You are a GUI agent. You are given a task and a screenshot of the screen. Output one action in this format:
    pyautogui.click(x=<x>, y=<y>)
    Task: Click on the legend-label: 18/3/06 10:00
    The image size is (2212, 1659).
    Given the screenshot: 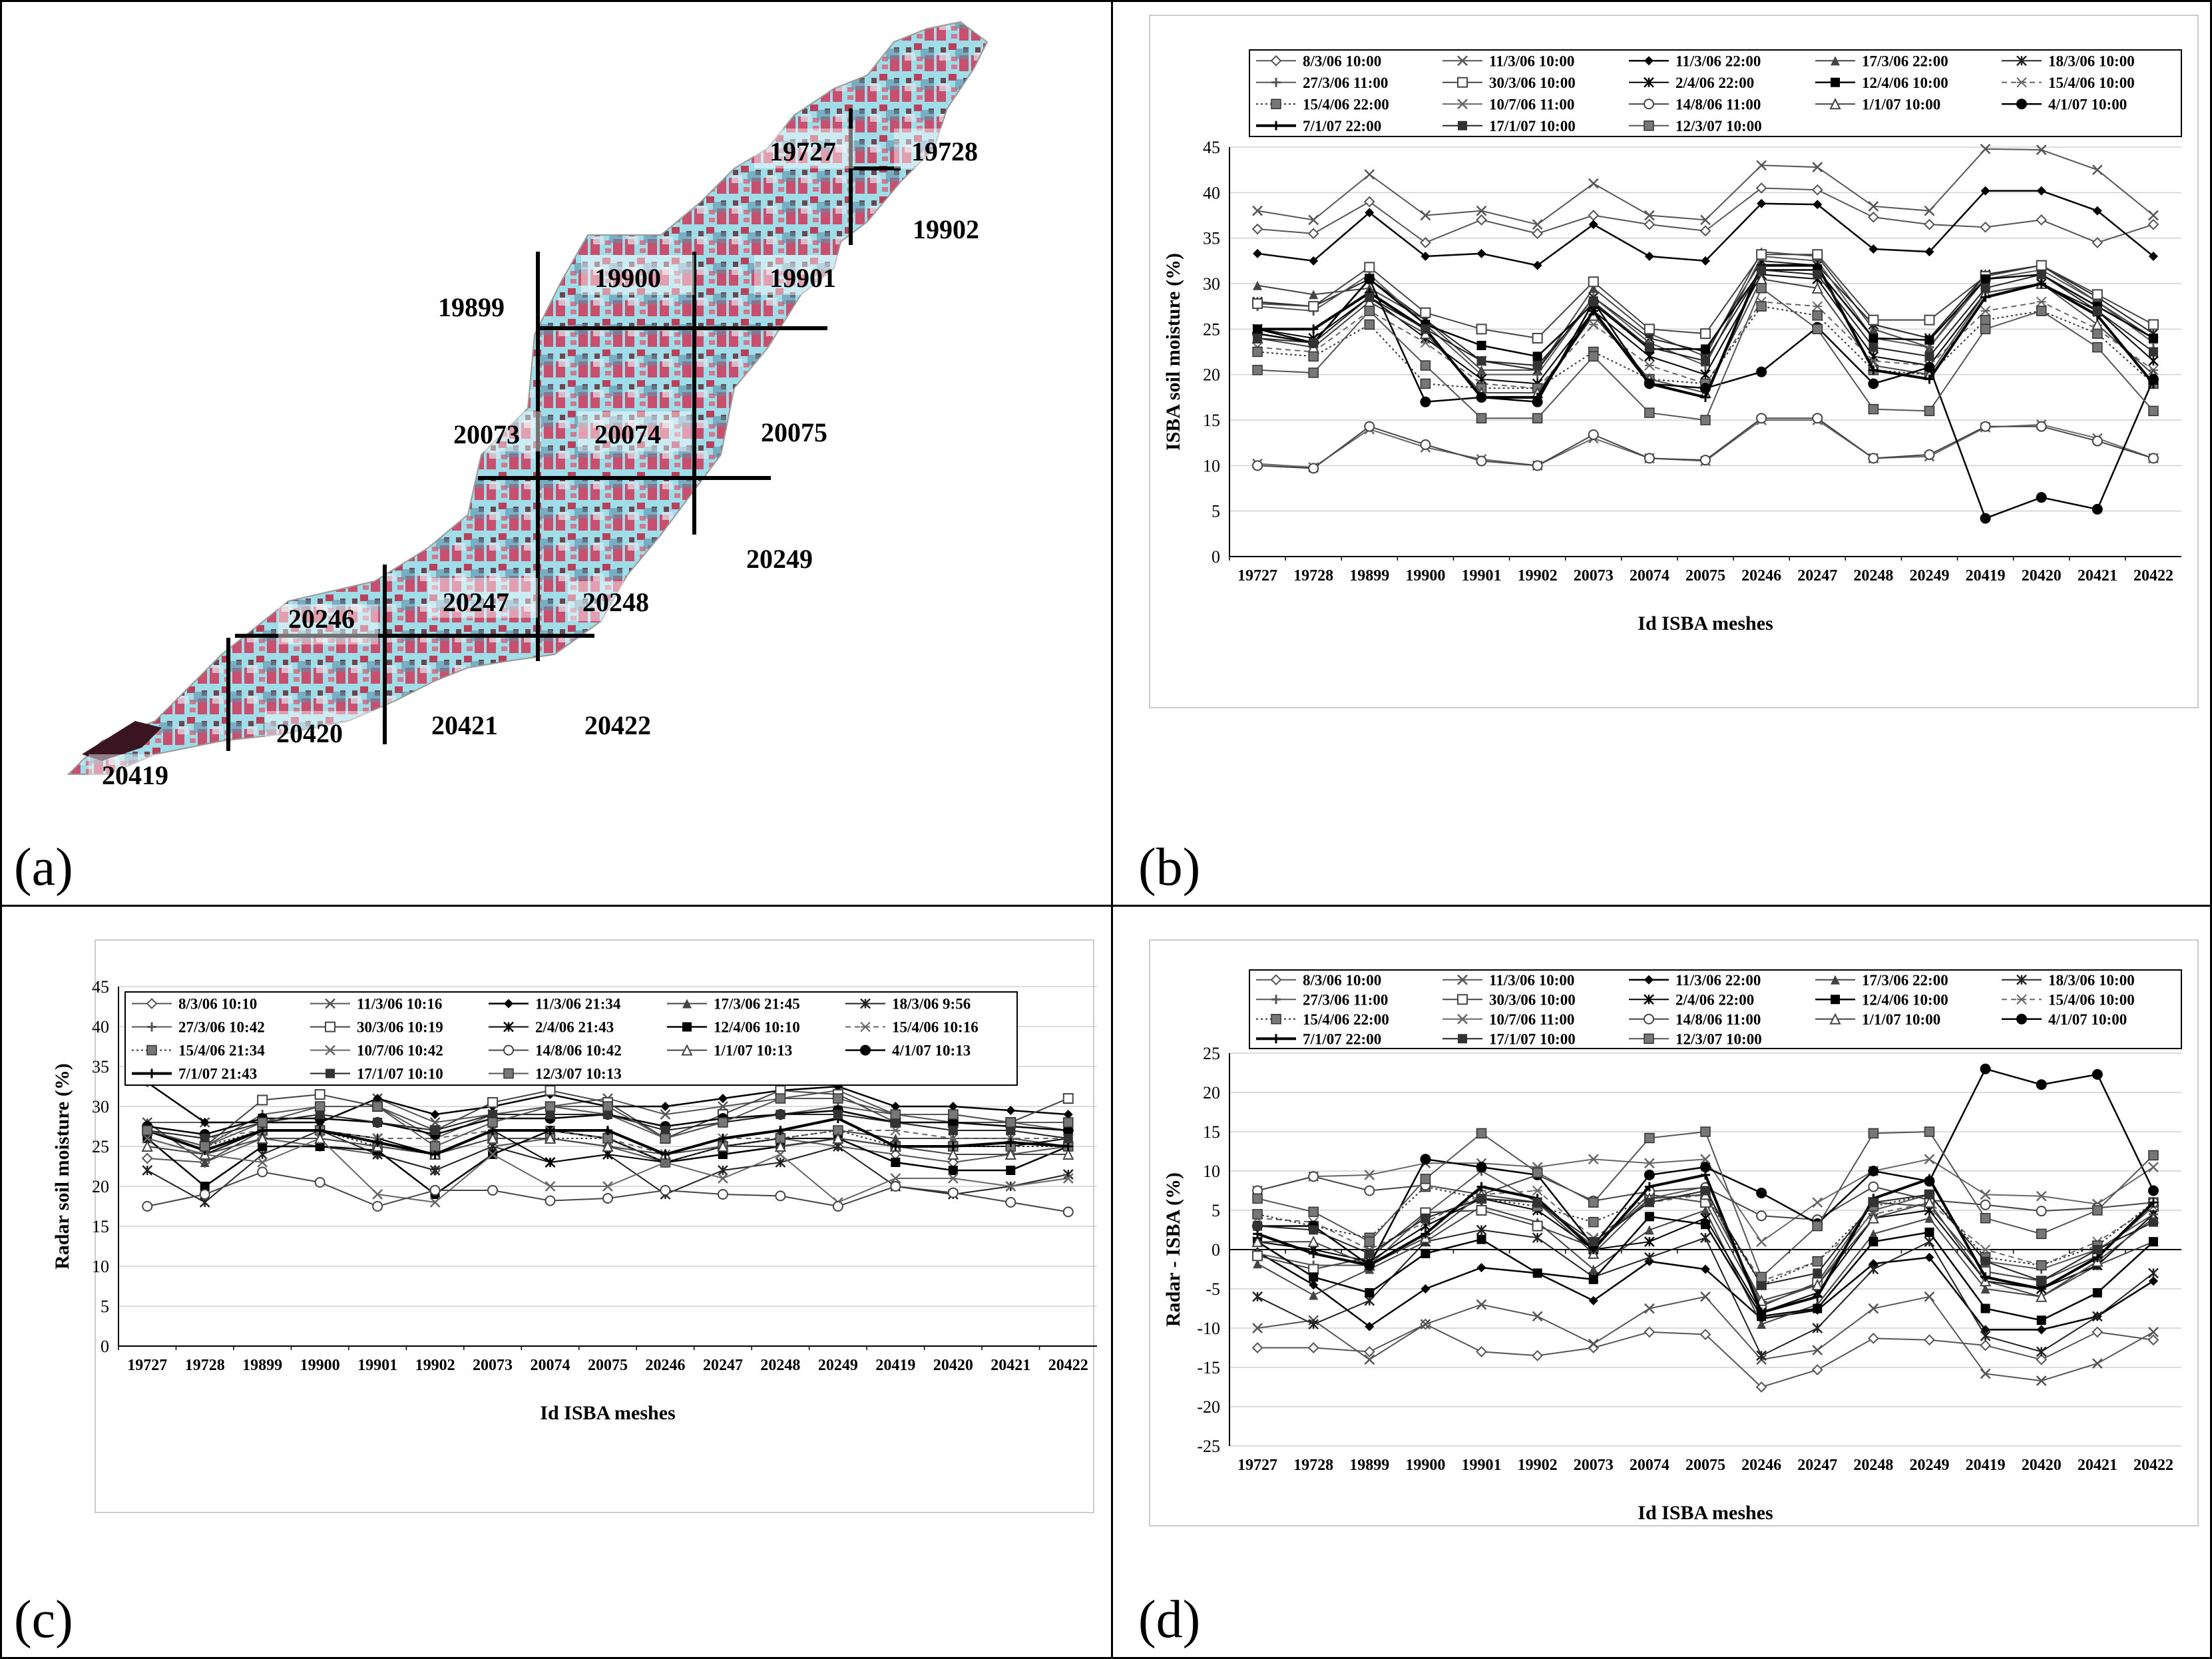 What is the action you would take?
    pyautogui.click(x=2091, y=61)
    